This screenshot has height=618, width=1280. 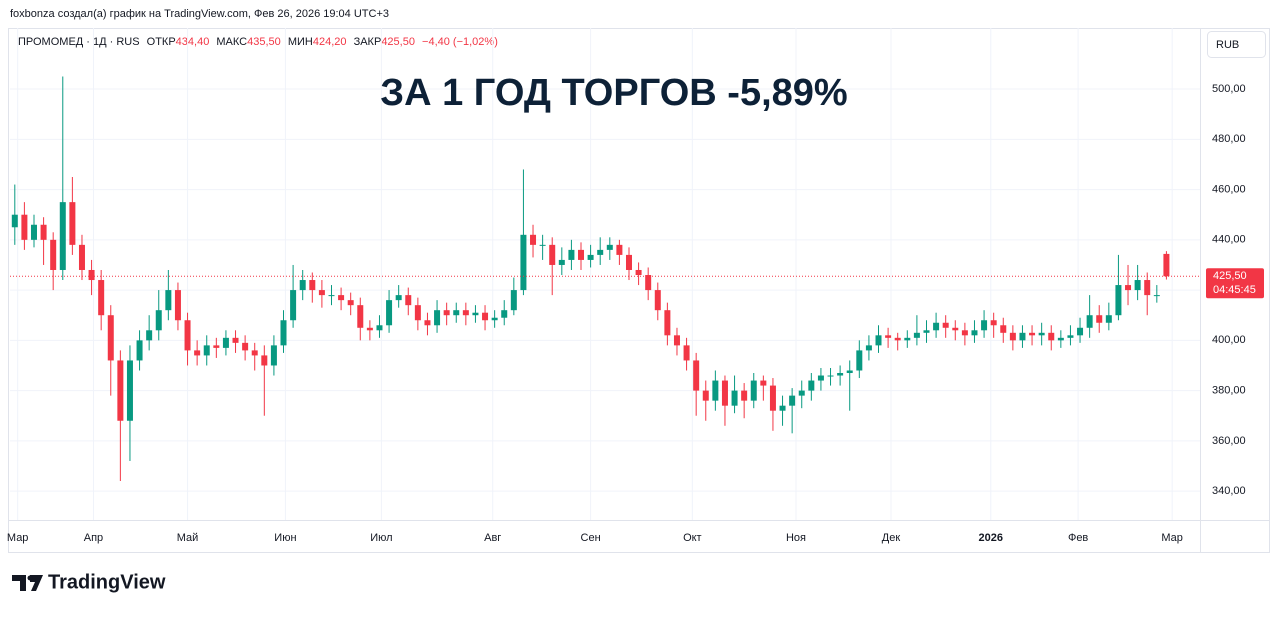 What do you see at coordinates (1230, 276) in the screenshot?
I see `last-price-label: 425,50` at bounding box center [1230, 276].